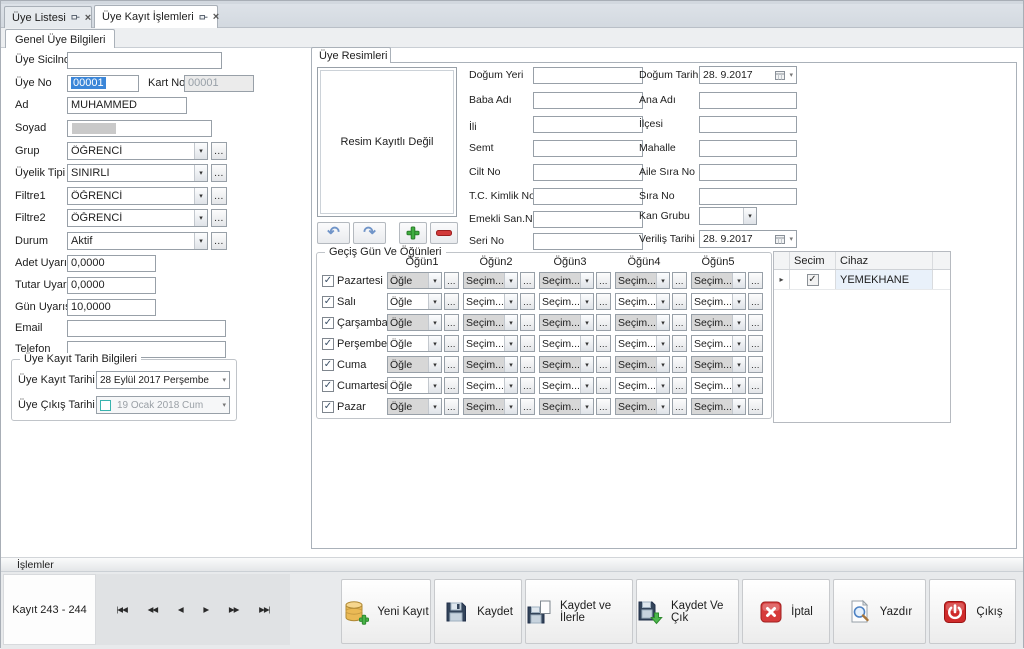 The image size is (1024, 649). I want to click on photo-prev-button: ↶, so click(333, 233).